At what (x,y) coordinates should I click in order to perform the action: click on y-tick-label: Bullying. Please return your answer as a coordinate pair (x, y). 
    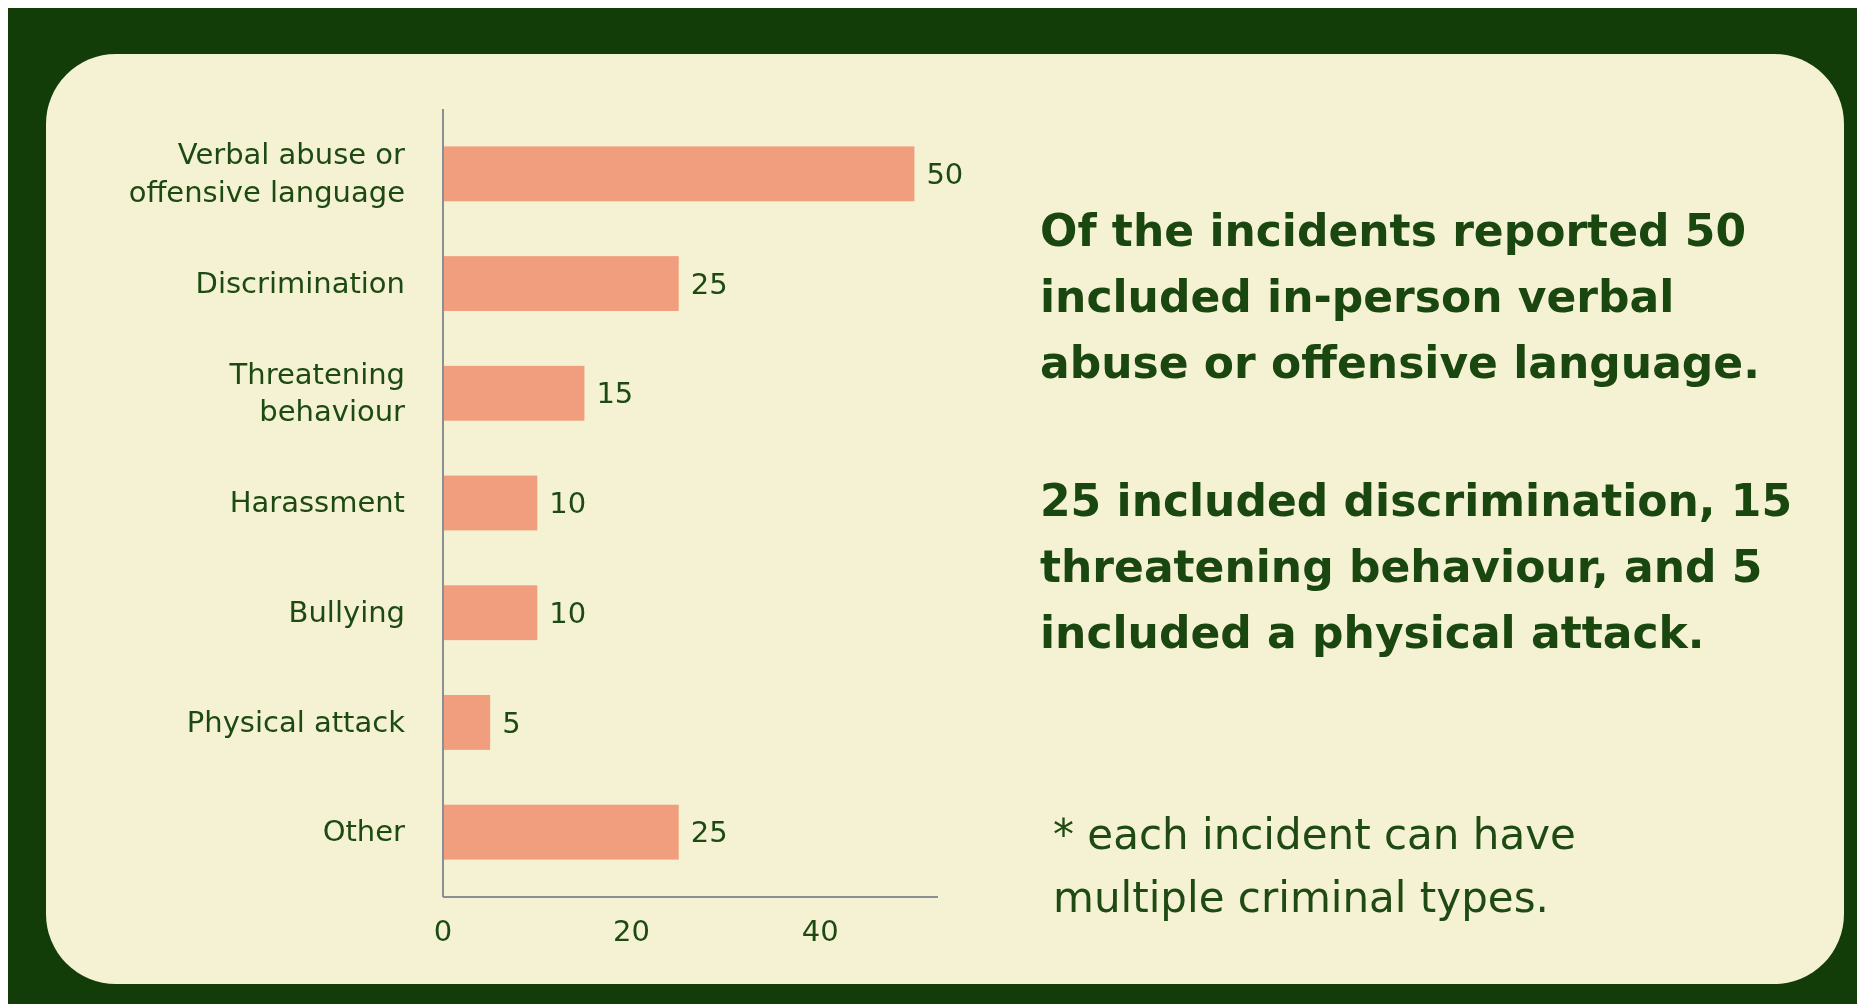
    Looking at the image, I should click on (346, 612).